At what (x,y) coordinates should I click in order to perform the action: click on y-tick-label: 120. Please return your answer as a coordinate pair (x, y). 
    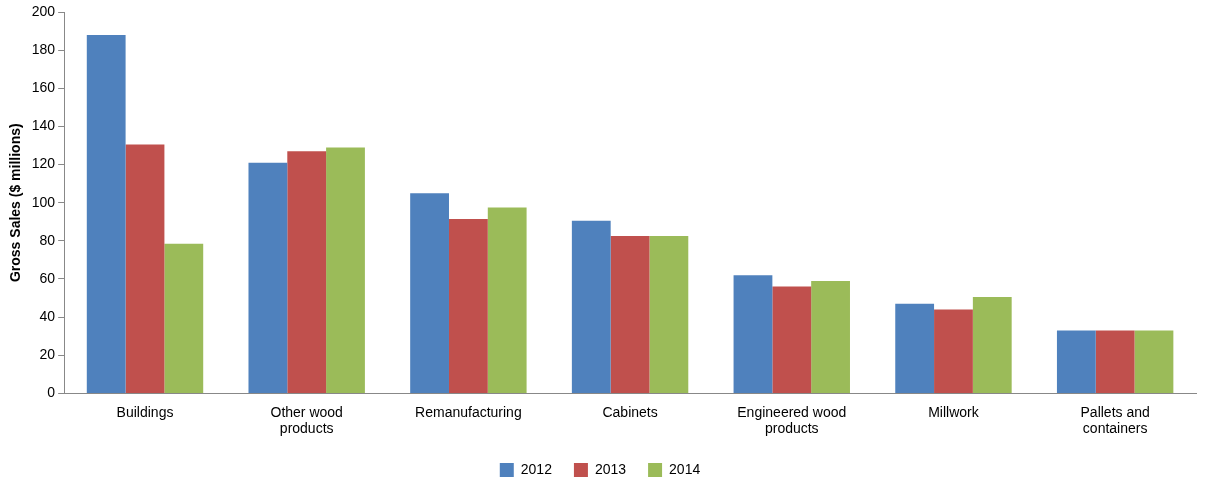
    Looking at the image, I should click on (43, 163).